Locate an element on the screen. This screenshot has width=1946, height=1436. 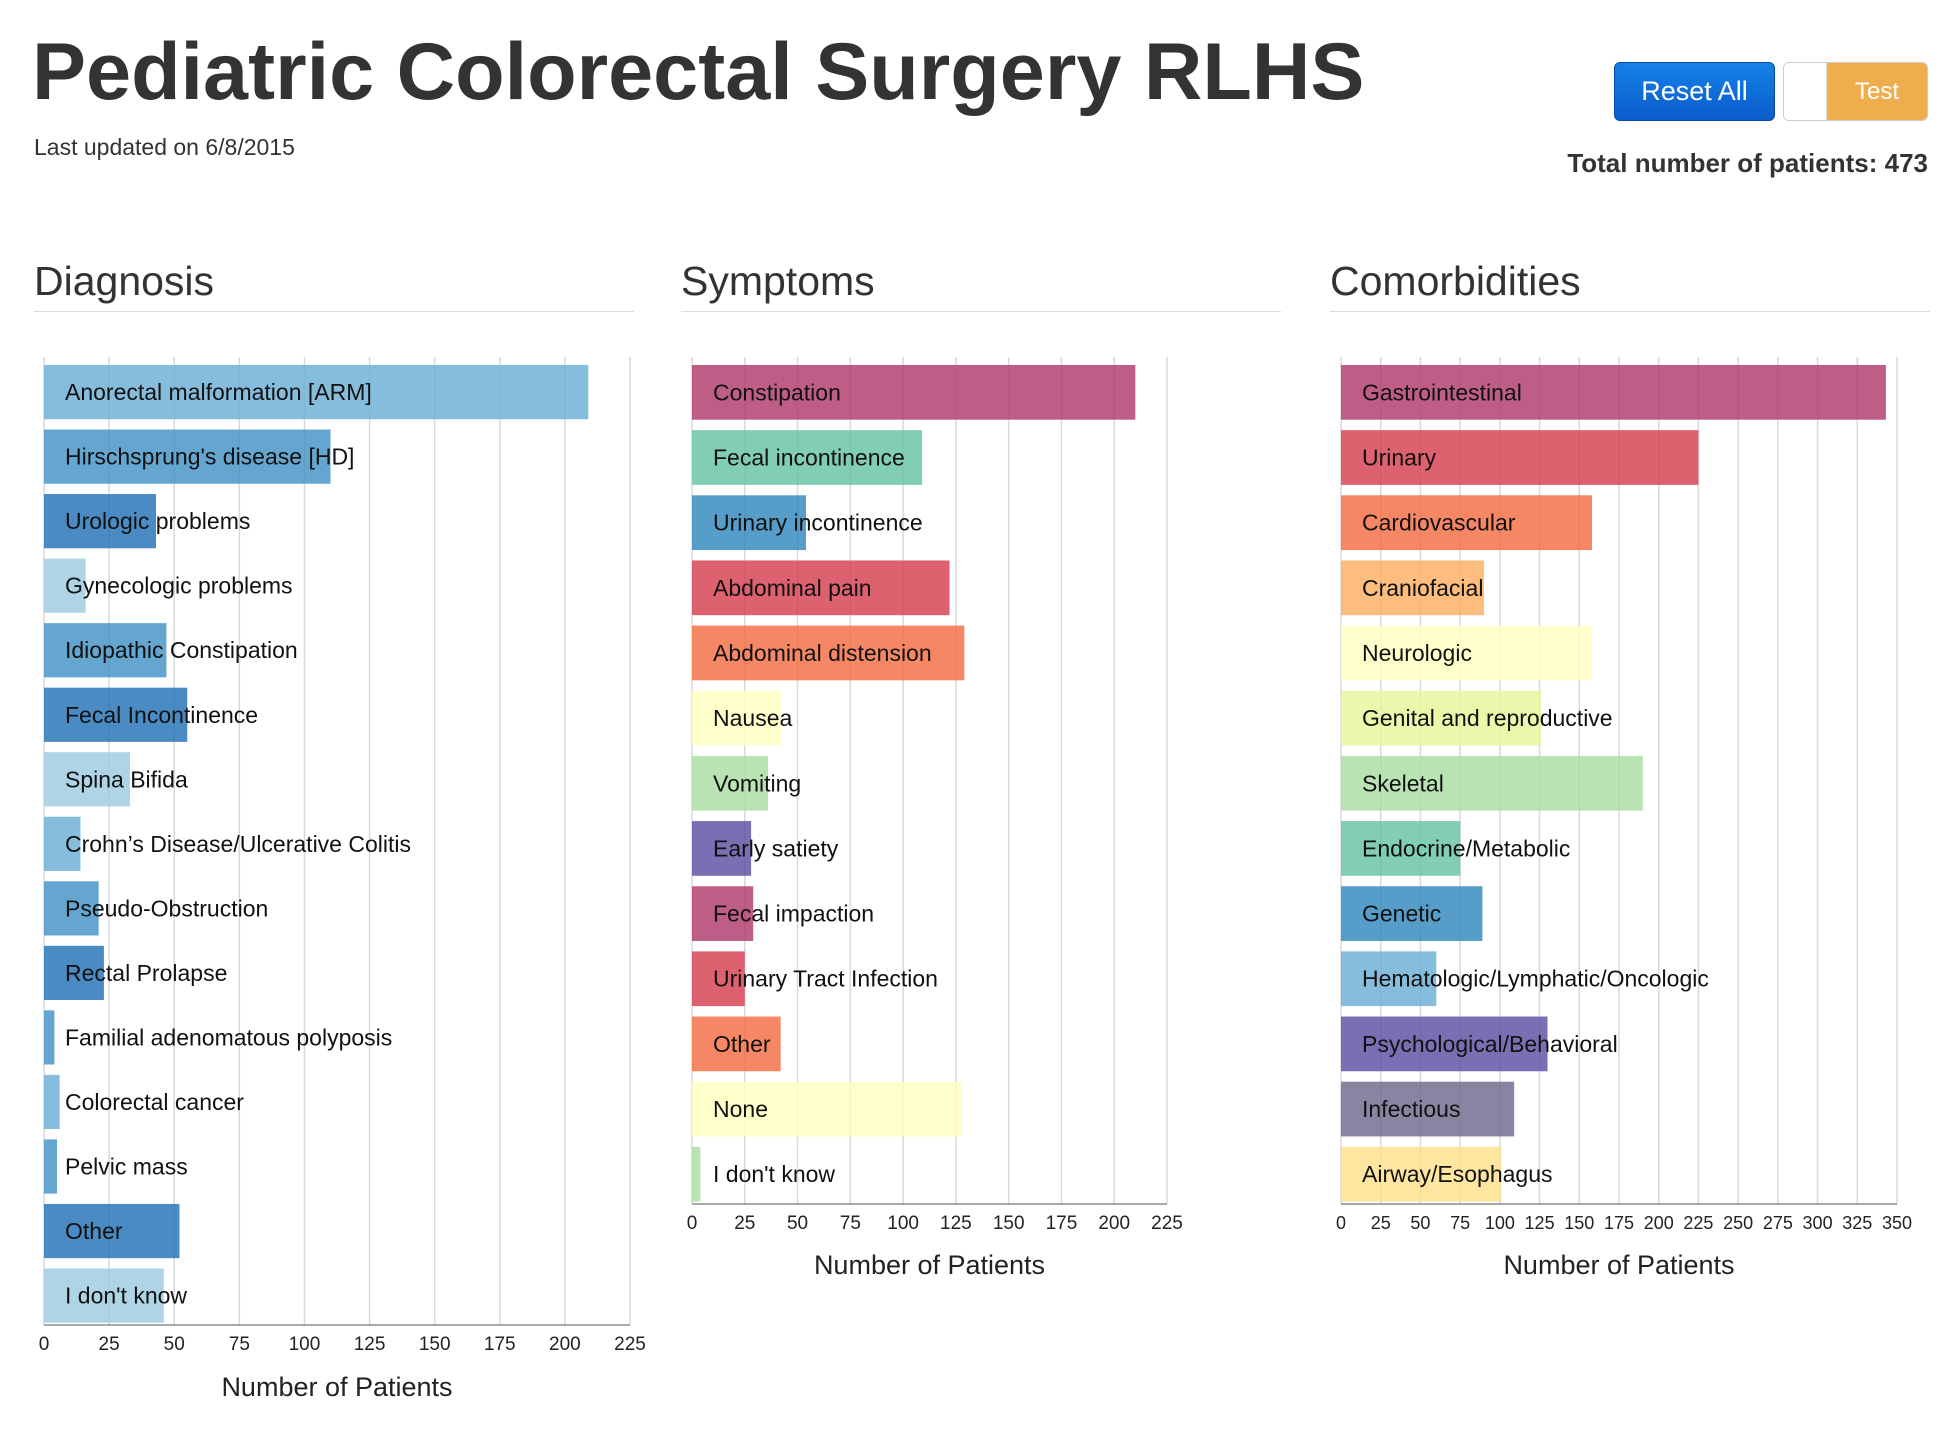
symptoms-tick-label: 125 is located at coordinates (956, 1223).